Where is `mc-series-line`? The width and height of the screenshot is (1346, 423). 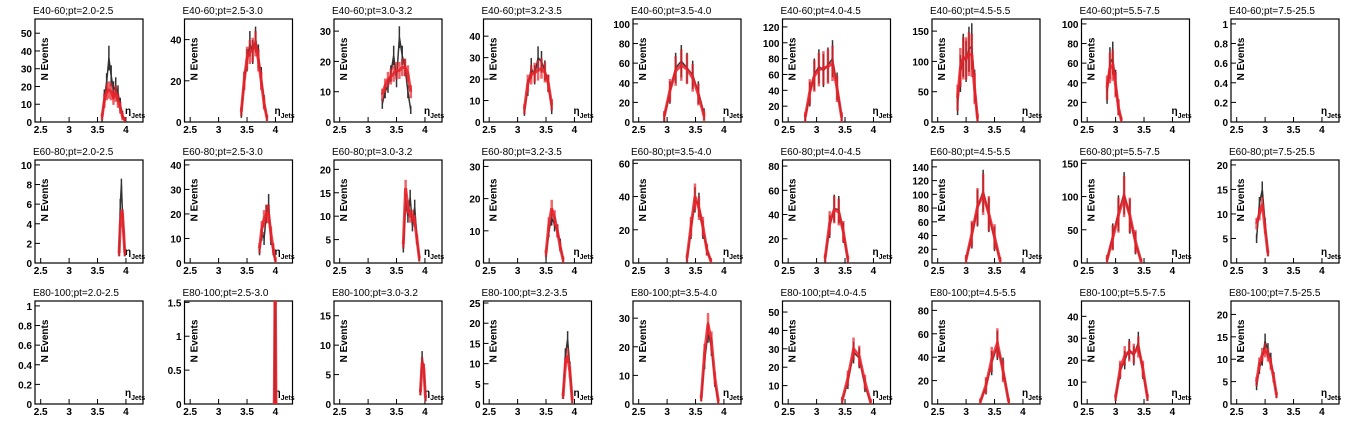
mc-series-line is located at coordinates (856, 374).